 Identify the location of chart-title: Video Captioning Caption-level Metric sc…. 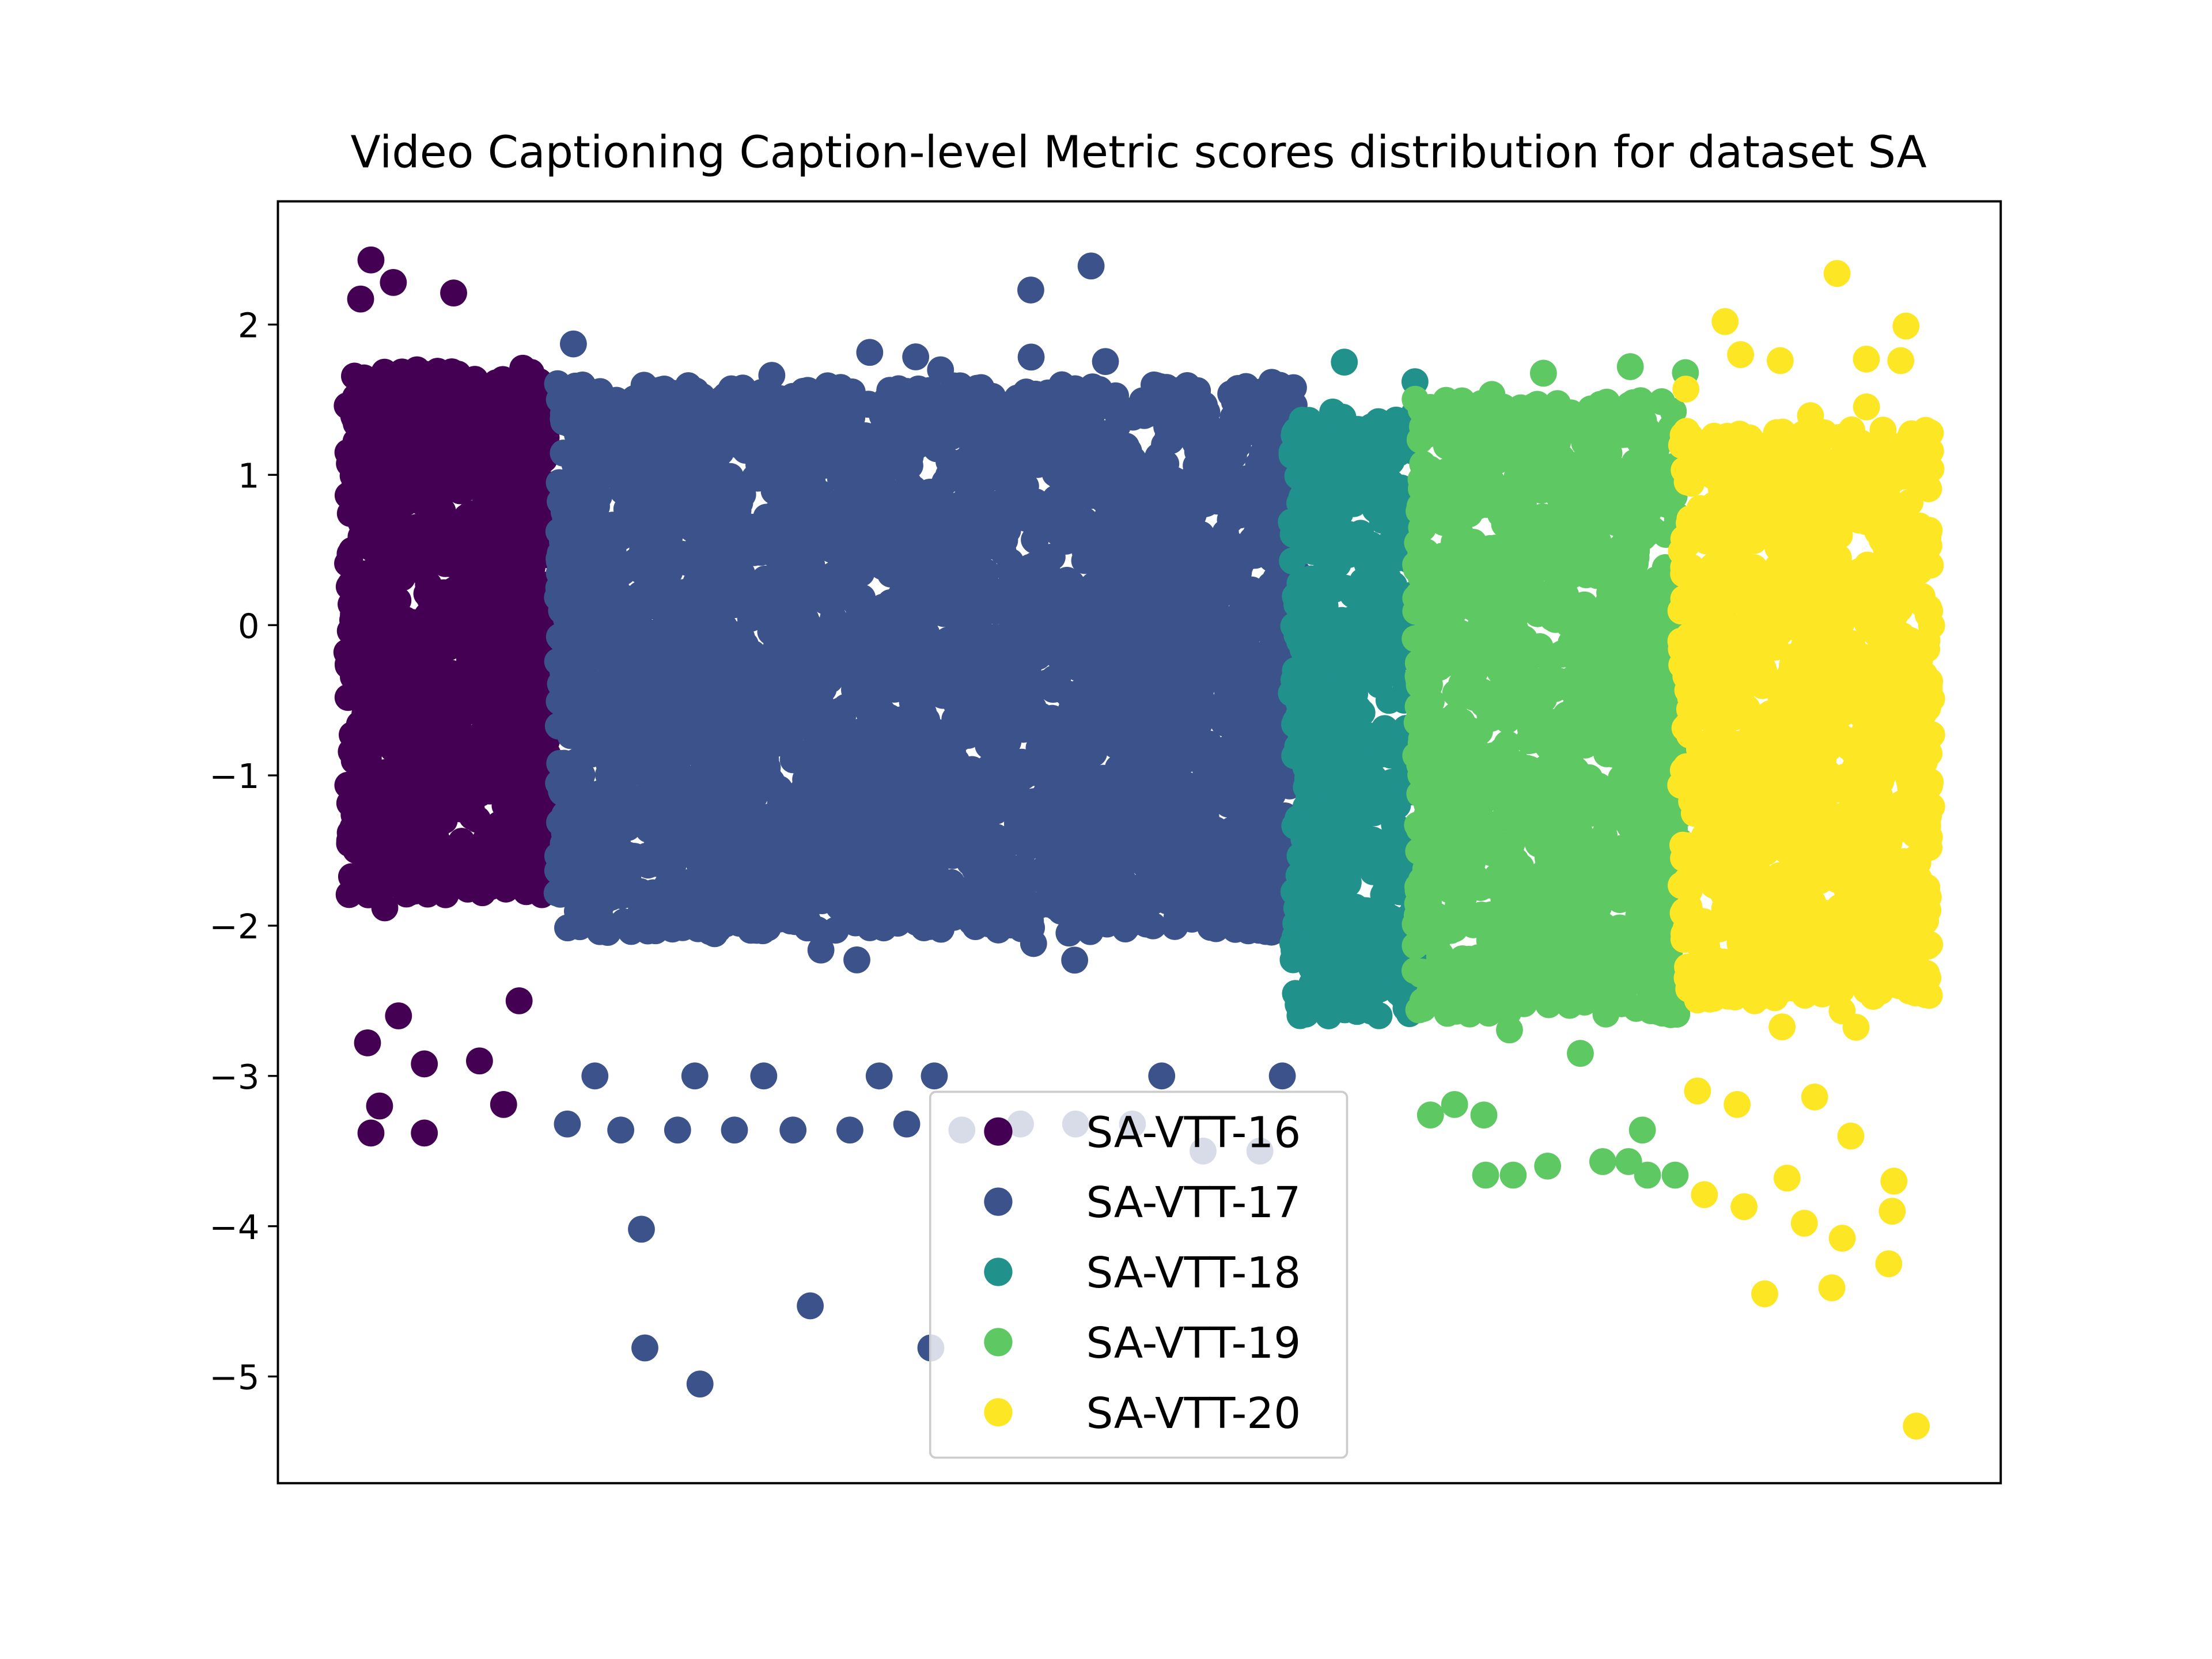
(1139, 151).